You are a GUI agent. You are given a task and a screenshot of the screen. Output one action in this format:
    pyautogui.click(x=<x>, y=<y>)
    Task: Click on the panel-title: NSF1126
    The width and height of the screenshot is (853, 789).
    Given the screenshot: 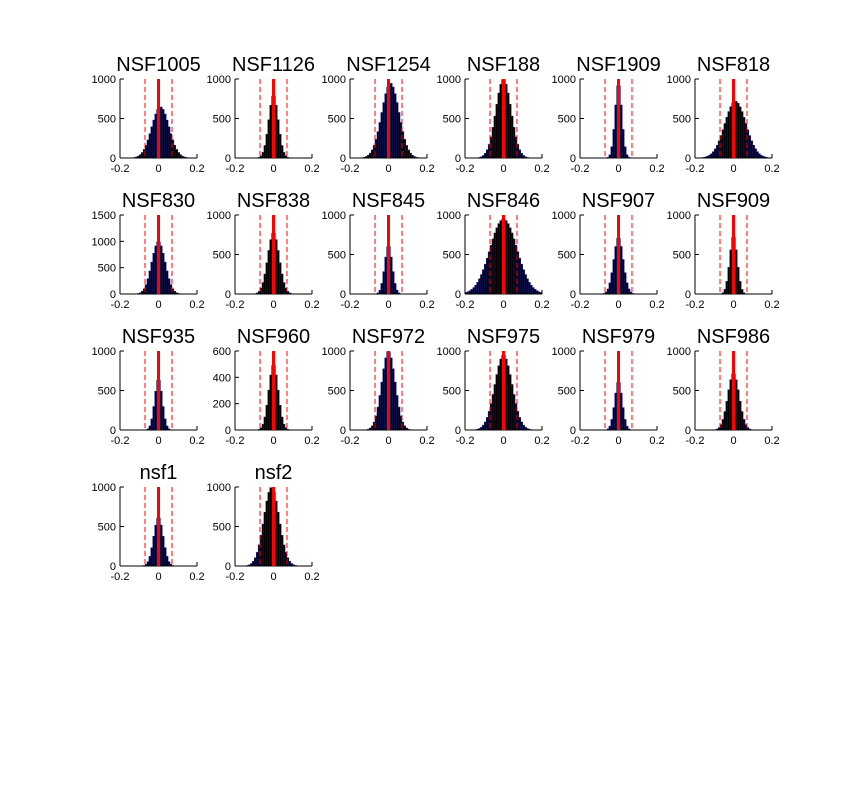 What is the action you would take?
    pyautogui.click(x=273, y=65)
    